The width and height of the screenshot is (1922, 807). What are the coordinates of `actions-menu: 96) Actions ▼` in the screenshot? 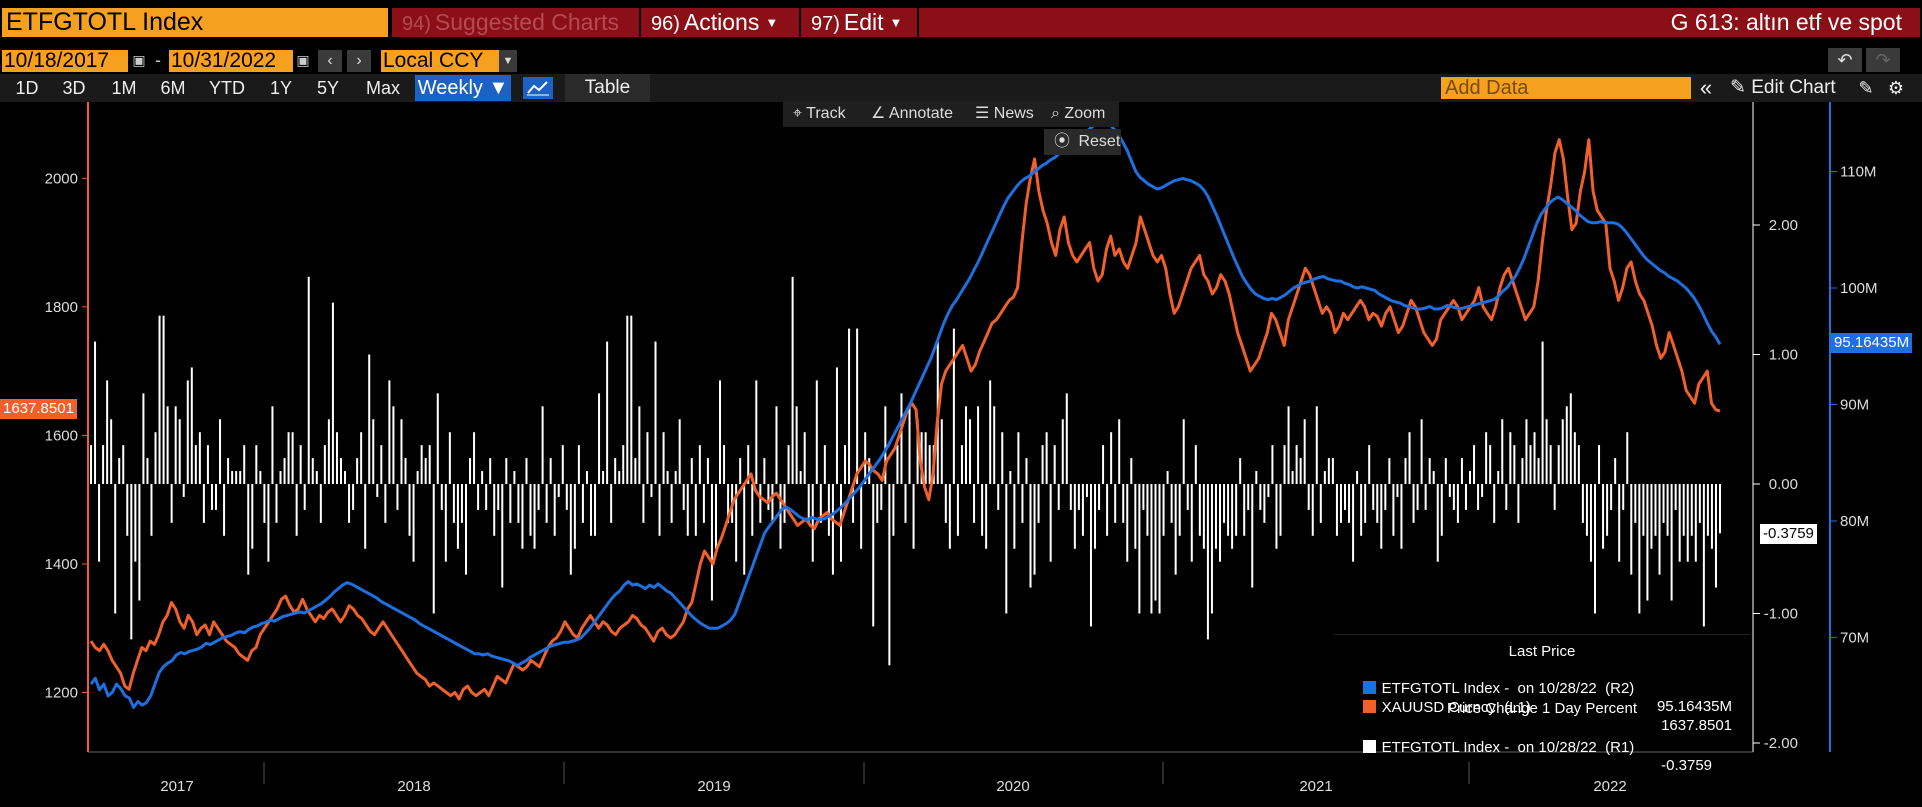 It's located at (721, 22).